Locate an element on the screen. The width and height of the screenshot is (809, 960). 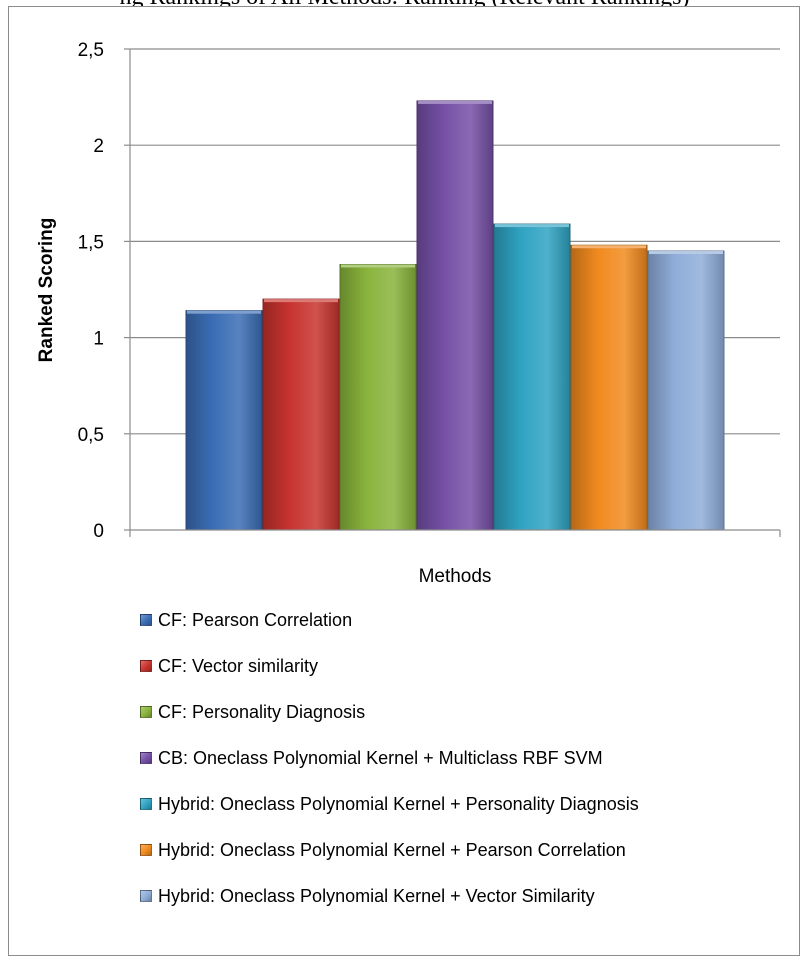
legend-item: CF: Pearson Correlation is located at coordinates (389, 620).